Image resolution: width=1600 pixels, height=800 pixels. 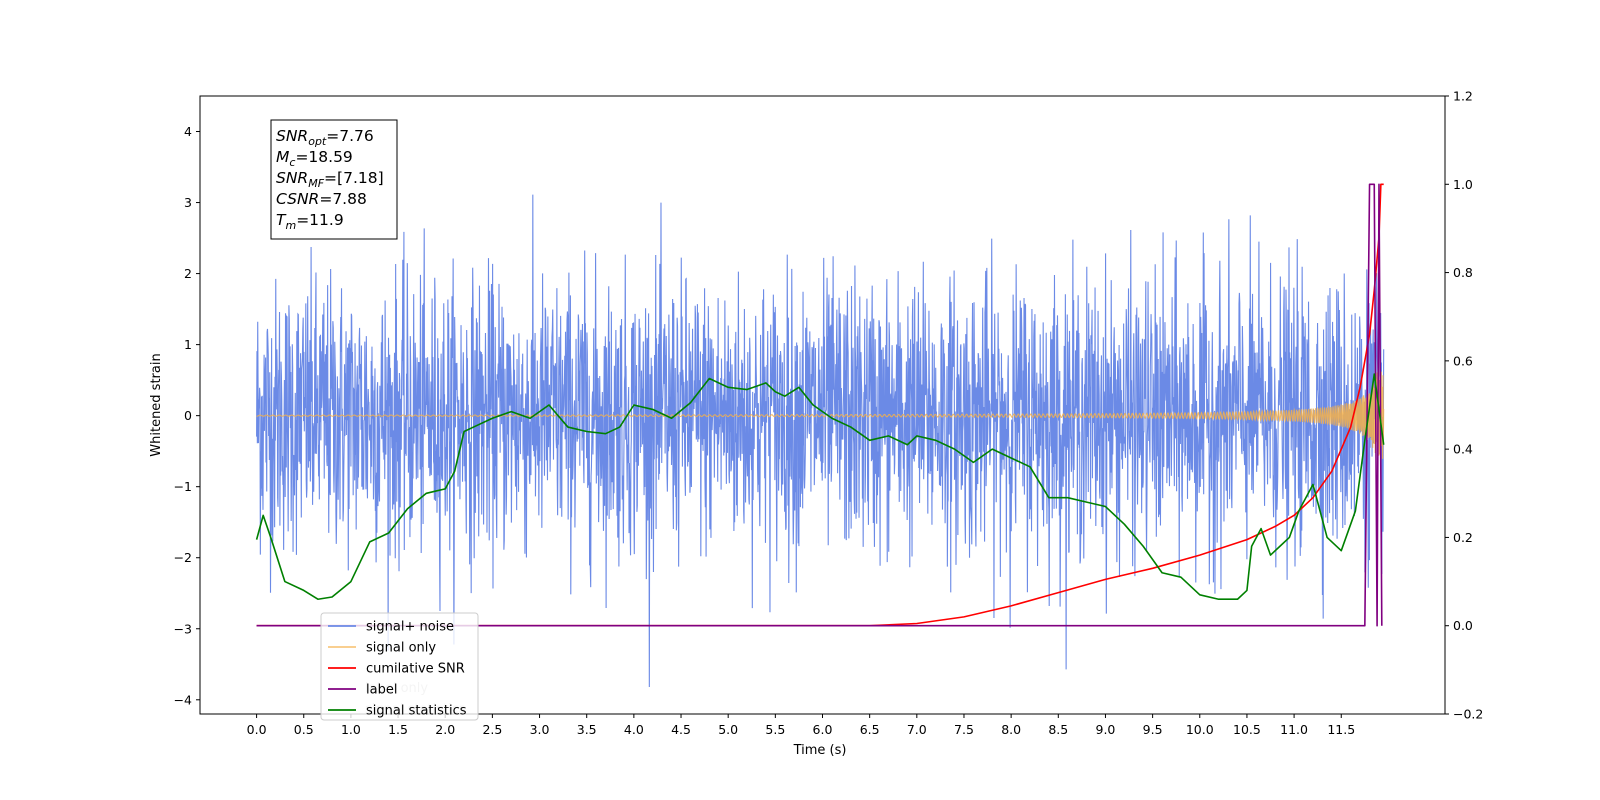 What do you see at coordinates (410, 627) in the screenshot?
I see `legend-label: signal+ noise` at bounding box center [410, 627].